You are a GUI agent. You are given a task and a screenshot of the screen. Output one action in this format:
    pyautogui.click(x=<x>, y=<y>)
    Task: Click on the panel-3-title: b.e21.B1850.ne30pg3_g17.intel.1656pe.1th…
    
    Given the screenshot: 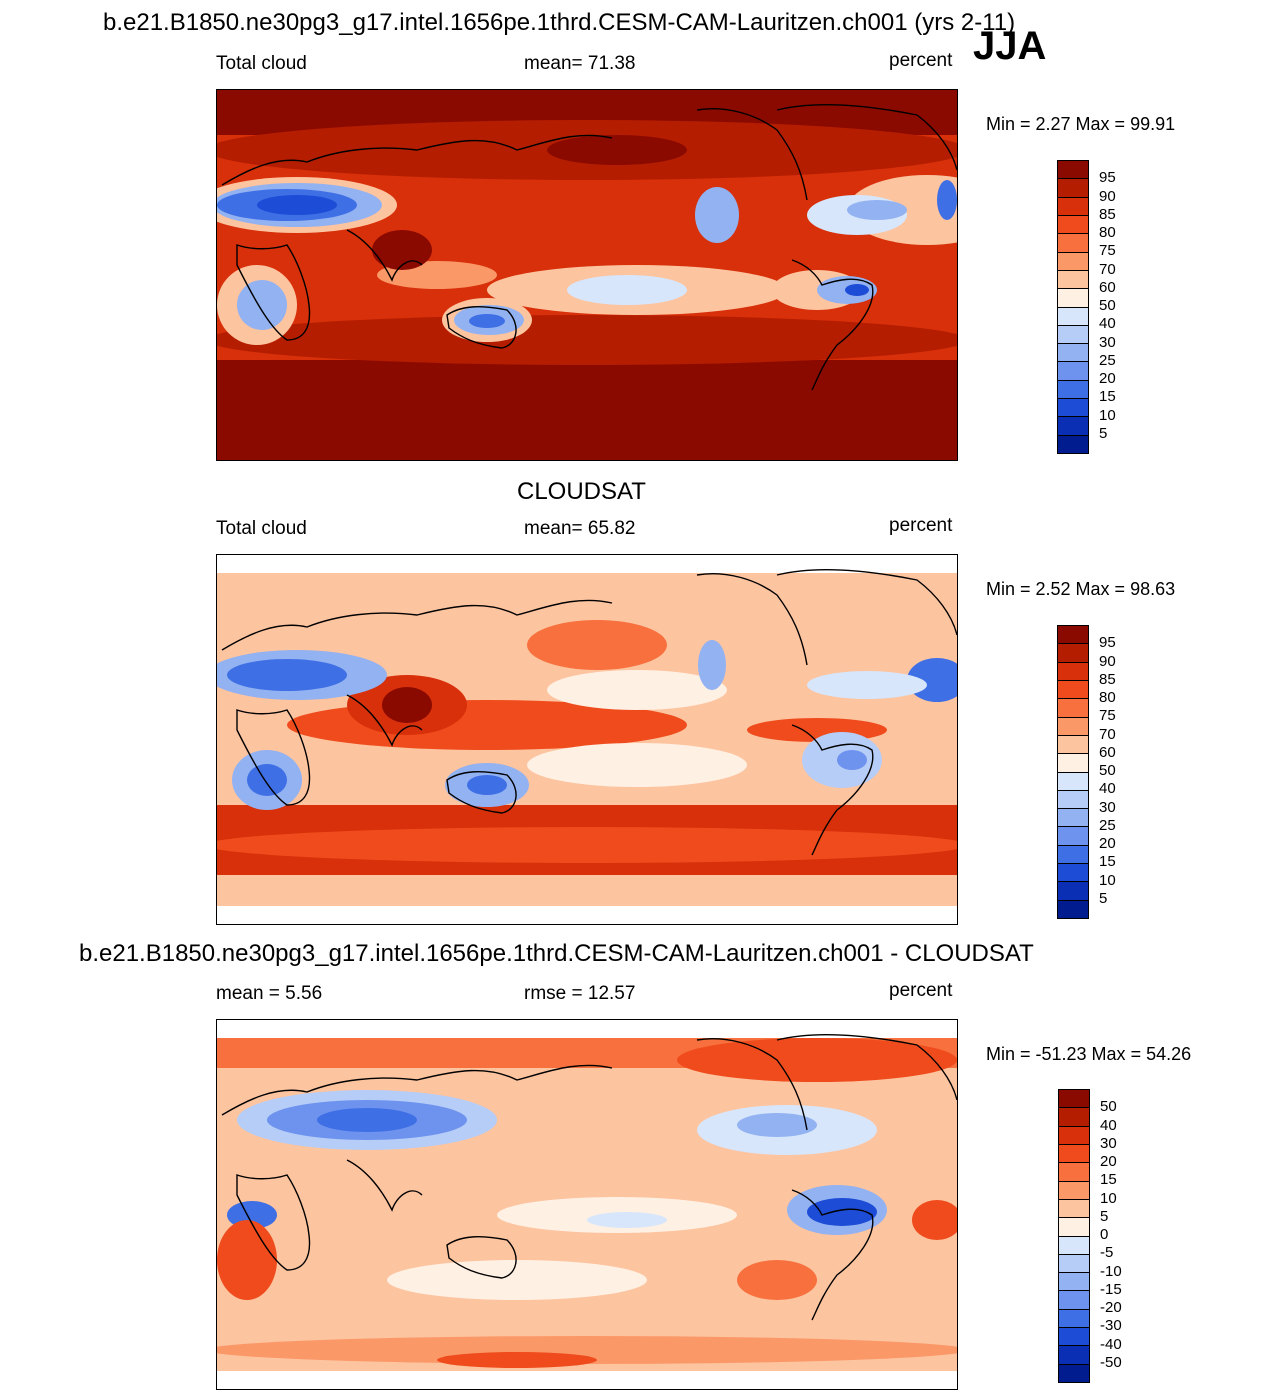 What is the action you would take?
    pyautogui.click(x=556, y=953)
    